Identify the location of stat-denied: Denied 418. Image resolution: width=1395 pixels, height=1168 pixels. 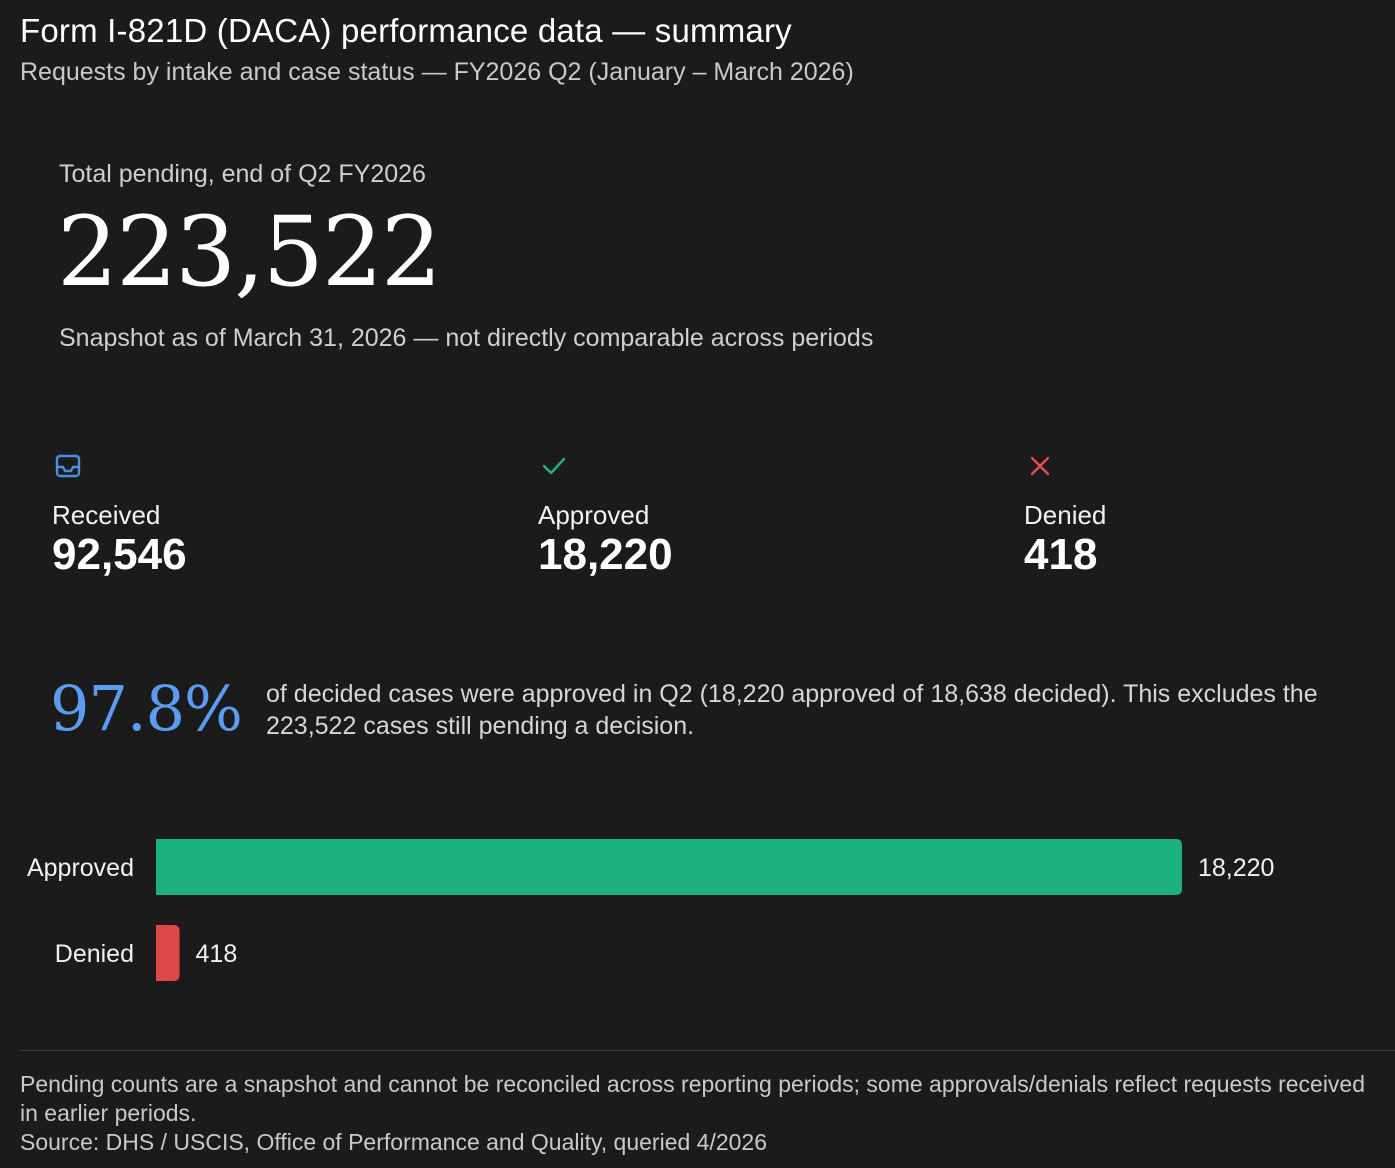
(1065, 515).